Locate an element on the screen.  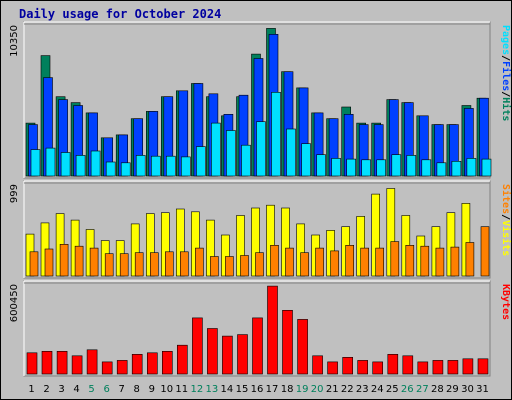
legend-kbytes: KBytes is located at coordinates (505, 302).